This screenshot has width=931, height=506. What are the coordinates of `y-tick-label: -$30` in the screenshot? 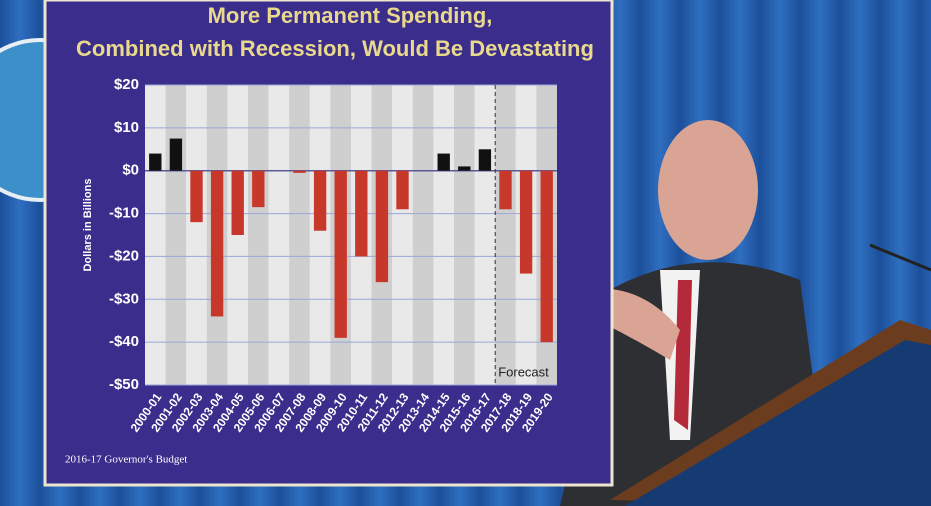 It's located at (124, 298).